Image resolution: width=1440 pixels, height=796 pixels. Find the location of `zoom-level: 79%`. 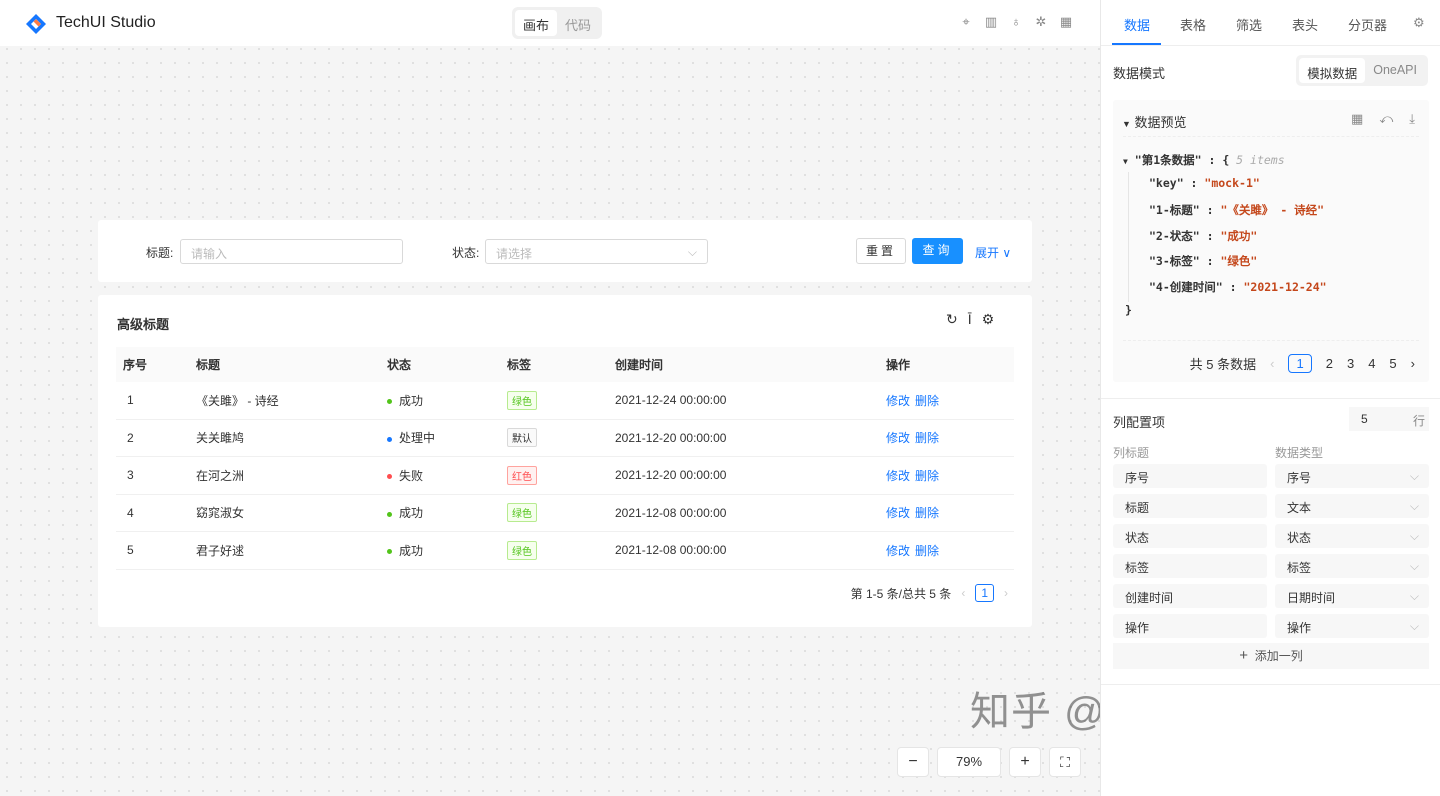

zoom-level: 79% is located at coordinates (969, 762).